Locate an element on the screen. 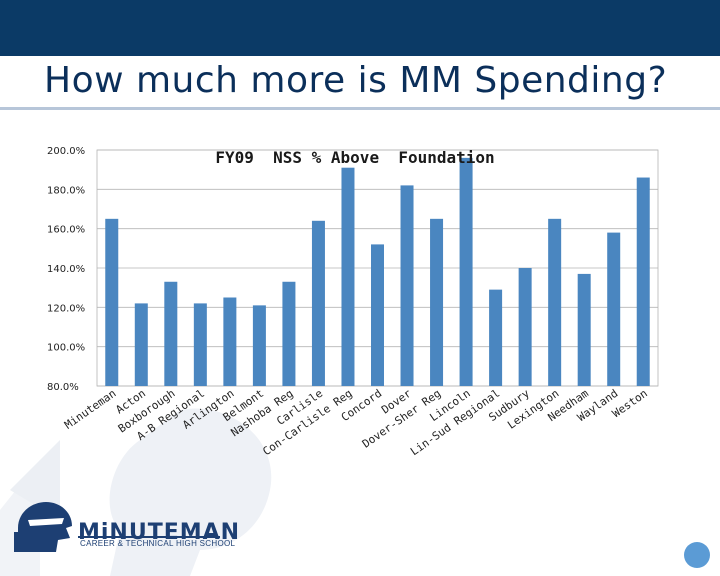 The width and height of the screenshot is (720, 576). x-tick-label: Minuteman is located at coordinates (90, 409).